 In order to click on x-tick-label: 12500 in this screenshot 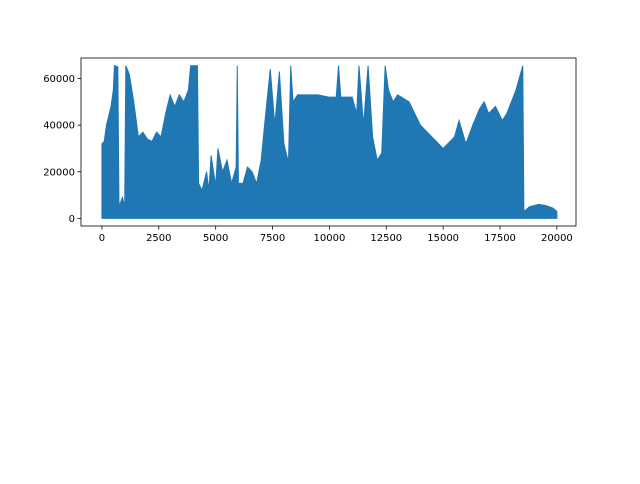, I will do `click(386, 238)`.